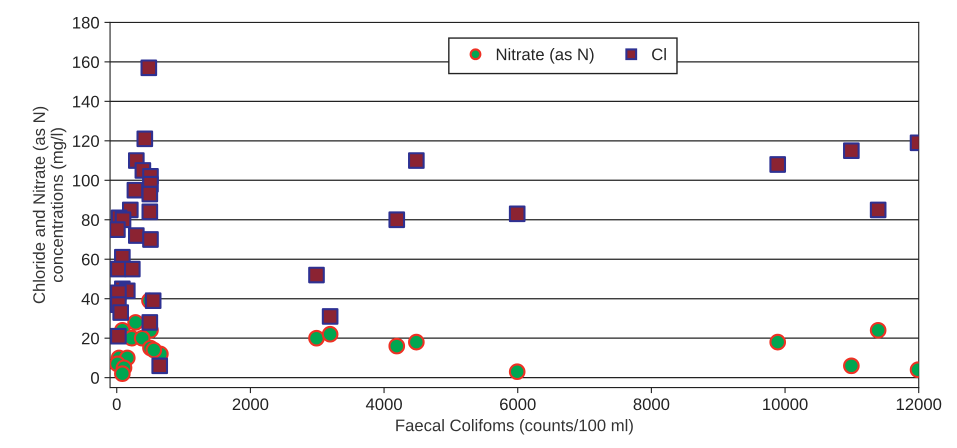 Image resolution: width=957 pixels, height=448 pixels. Describe the element at coordinates (652, 404) in the screenshot. I see `x-tick-label: 8000` at that location.